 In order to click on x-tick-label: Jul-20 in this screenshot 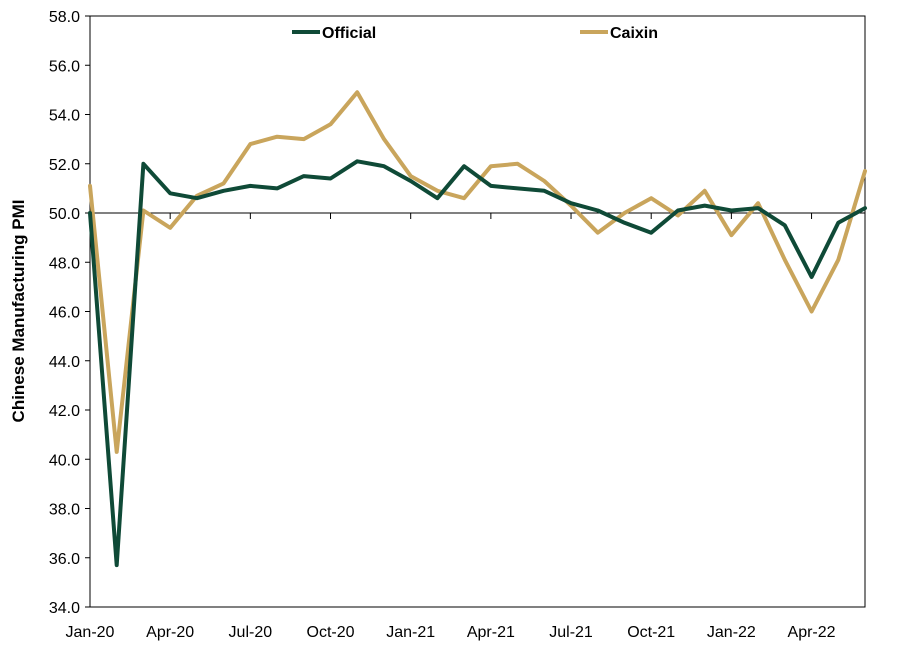, I will do `click(251, 632)`.